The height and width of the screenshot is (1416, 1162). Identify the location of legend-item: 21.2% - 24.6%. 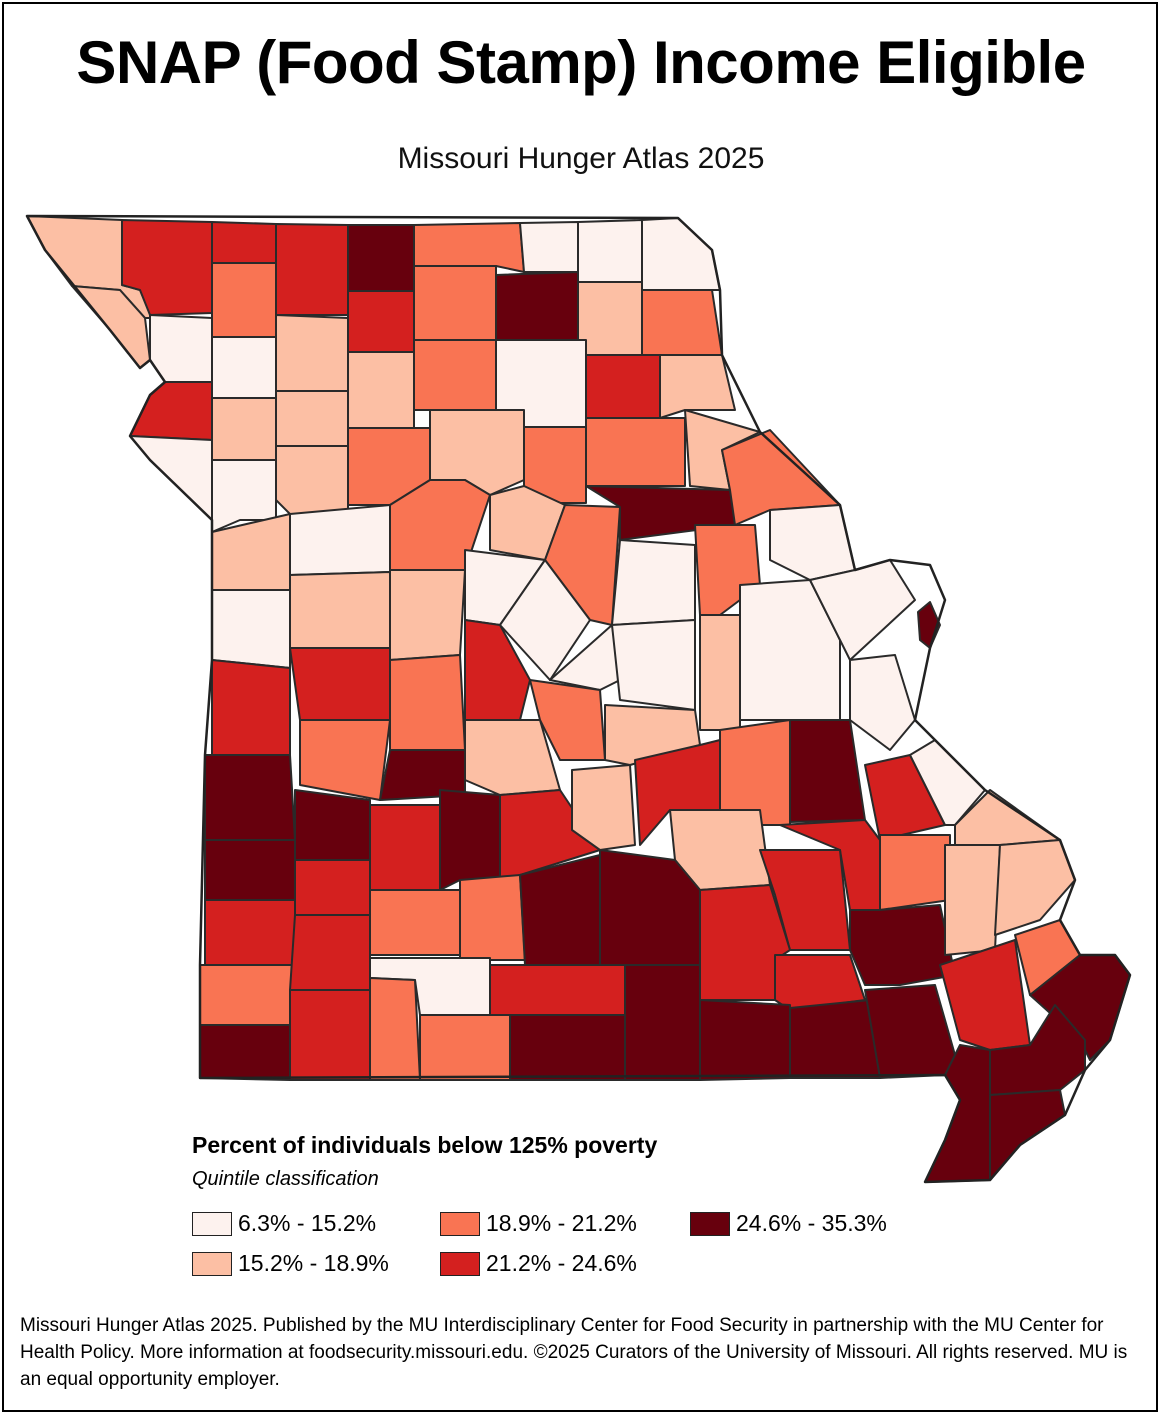
(538, 1263).